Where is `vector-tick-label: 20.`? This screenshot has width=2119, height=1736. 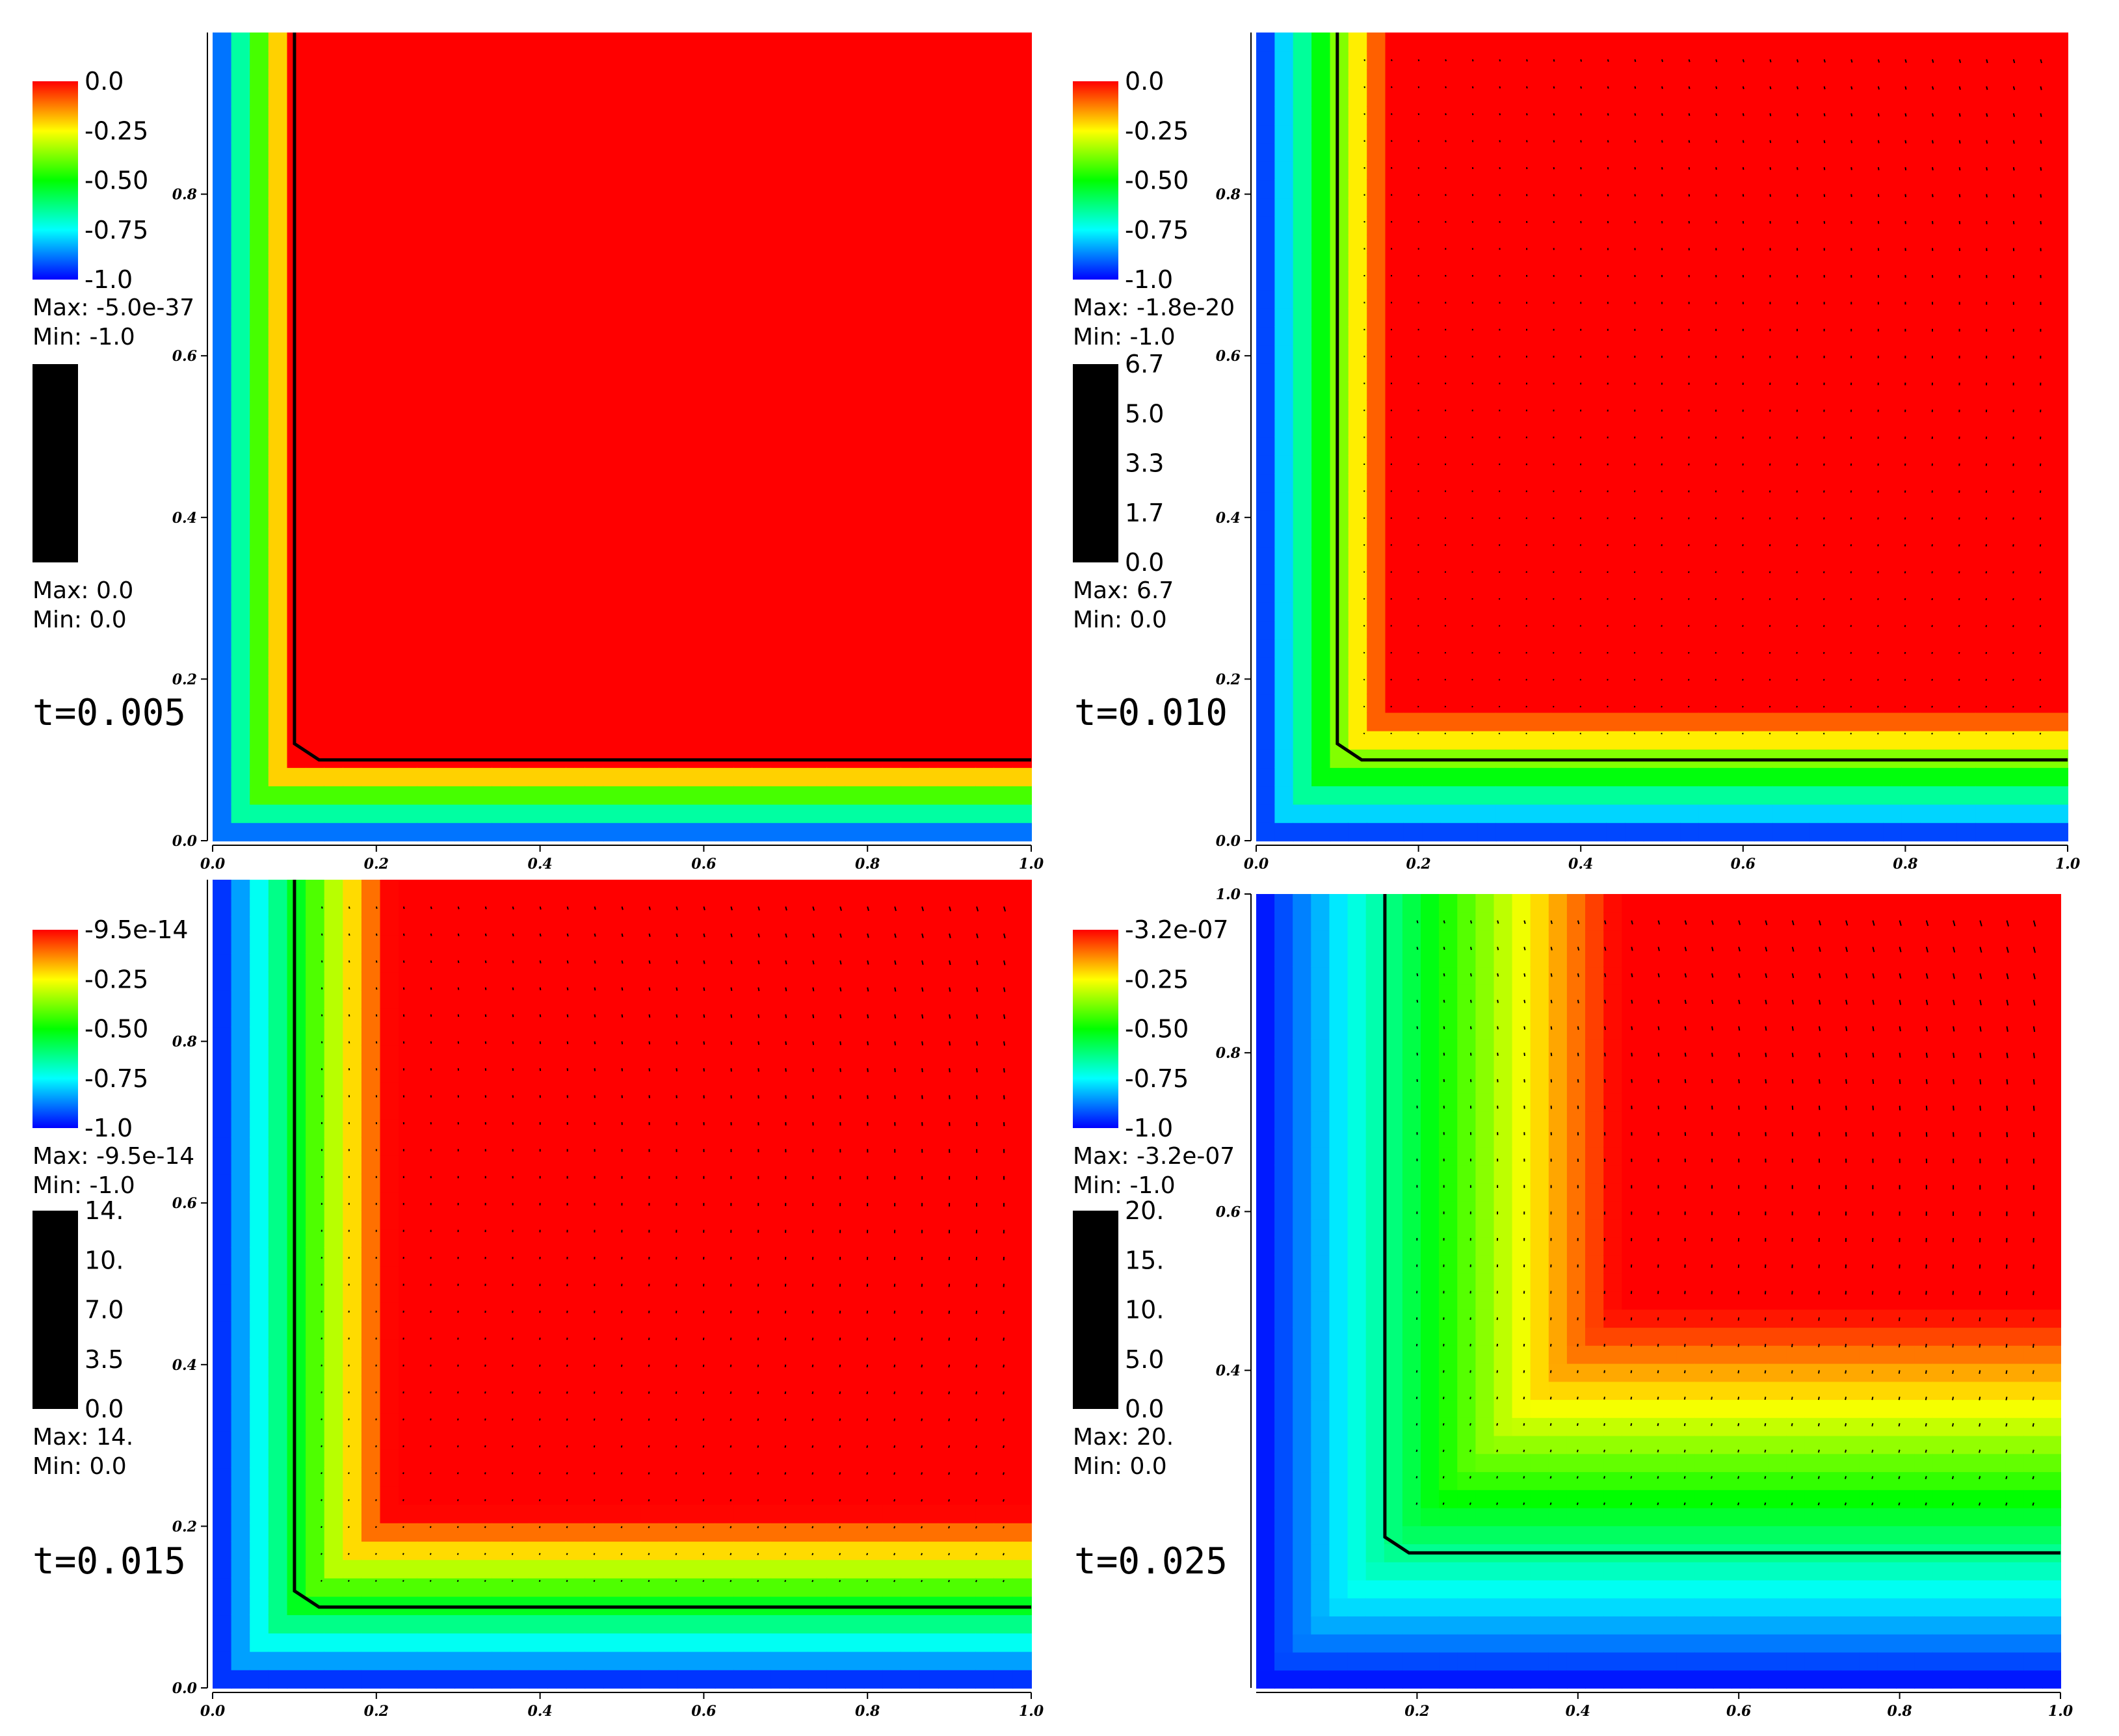
vector-tick-label: 20. is located at coordinates (1144, 1210).